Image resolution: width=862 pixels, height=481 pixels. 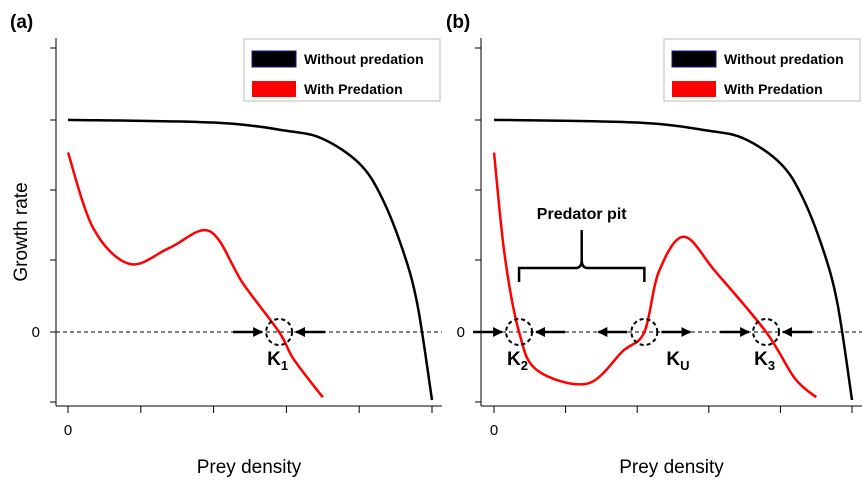 I want to click on panel-label: (b), so click(x=458, y=22).